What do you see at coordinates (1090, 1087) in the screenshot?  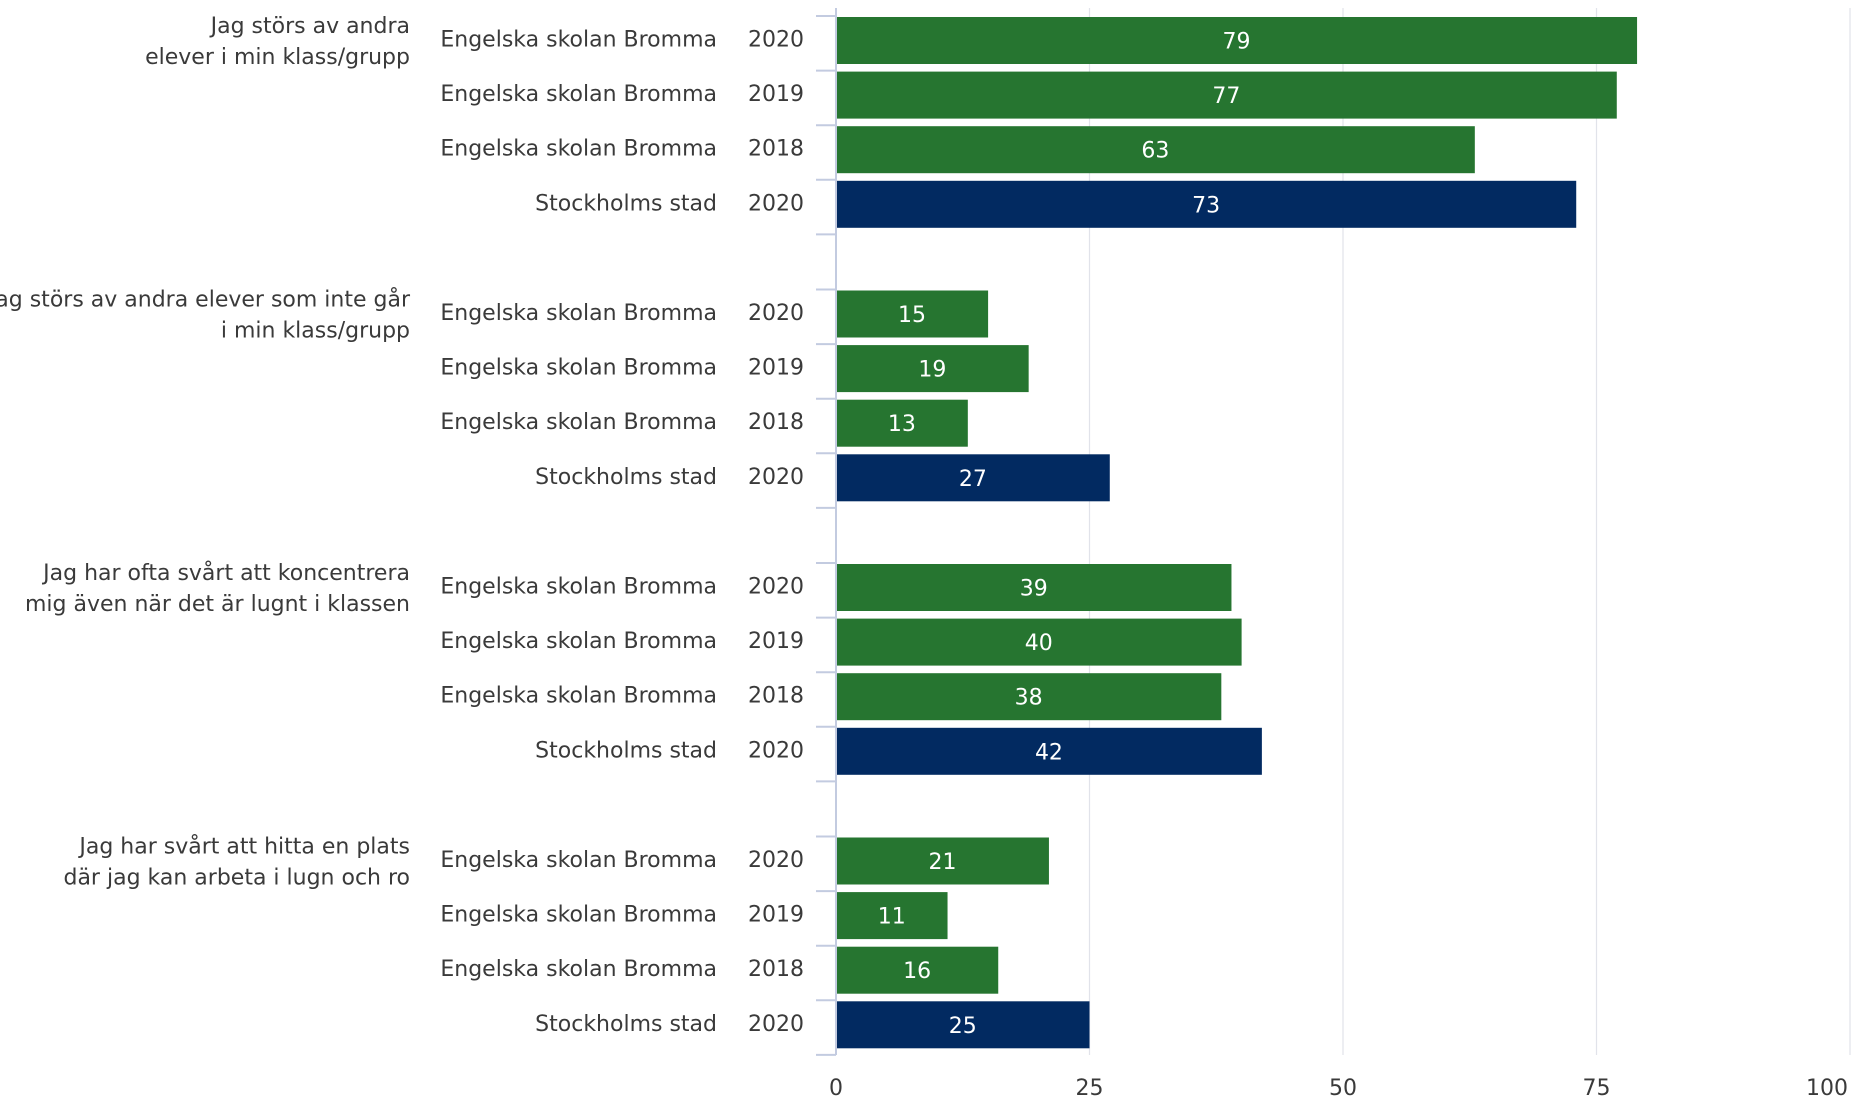 I see `x-tick-label: 25` at bounding box center [1090, 1087].